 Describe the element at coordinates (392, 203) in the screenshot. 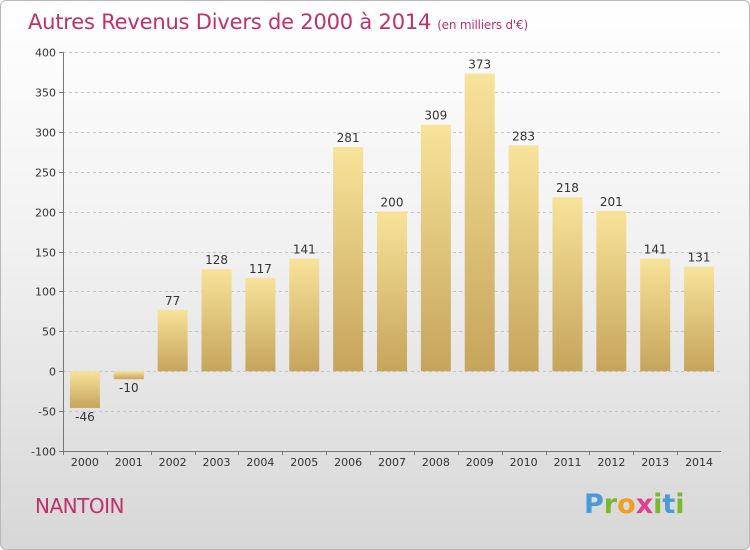

I see `value-label-2007: 200` at that location.